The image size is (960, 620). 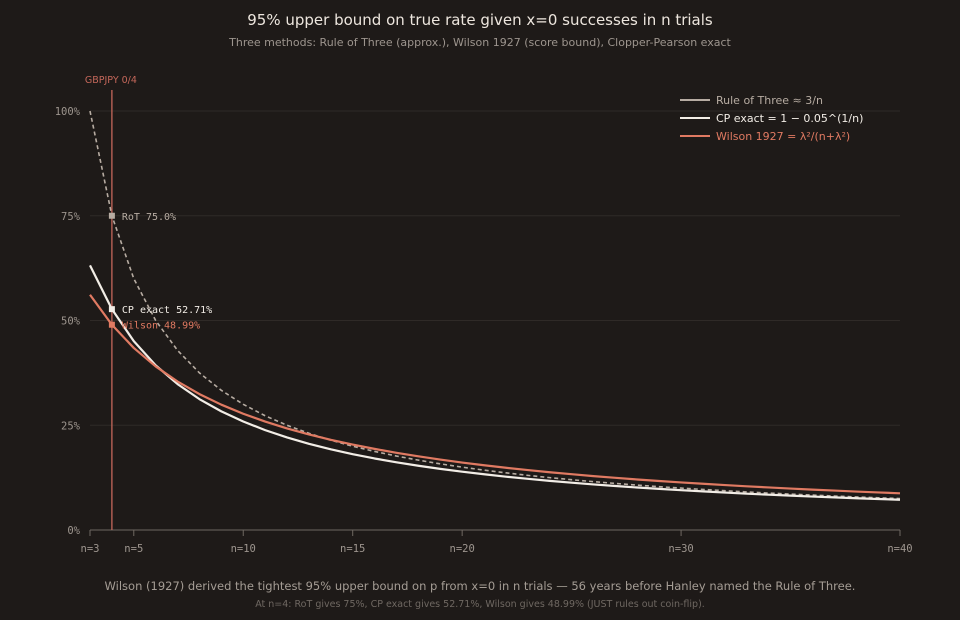 I want to click on x-tick-label: n=15, so click(x=352, y=549).